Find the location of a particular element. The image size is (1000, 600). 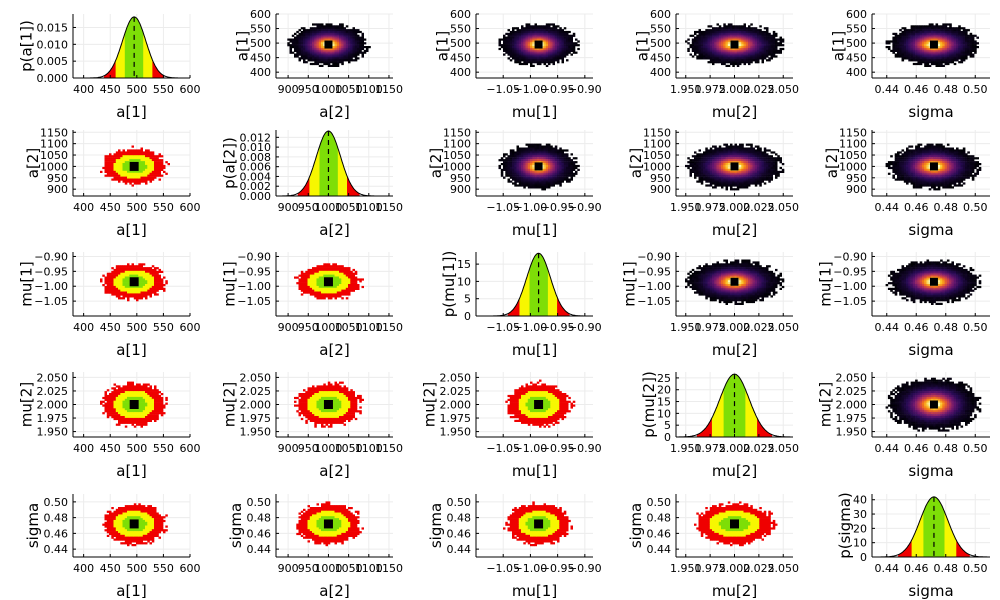

y-axis-label: p(a[1]) is located at coordinates (27, 46).